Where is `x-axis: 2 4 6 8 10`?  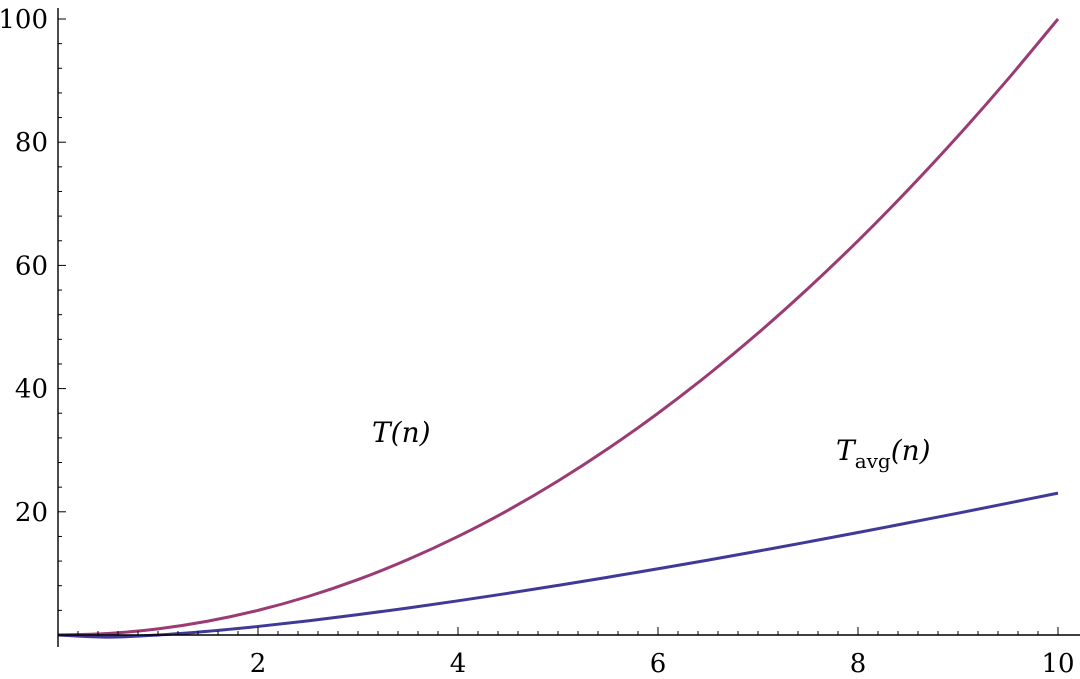
x-axis: 2 4 6 8 10 is located at coordinates (568, 653).